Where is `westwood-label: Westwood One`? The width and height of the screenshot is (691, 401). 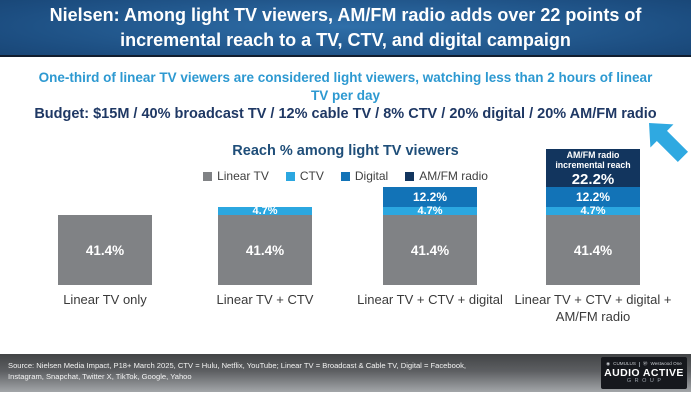 westwood-label: Westwood One is located at coordinates (666, 363).